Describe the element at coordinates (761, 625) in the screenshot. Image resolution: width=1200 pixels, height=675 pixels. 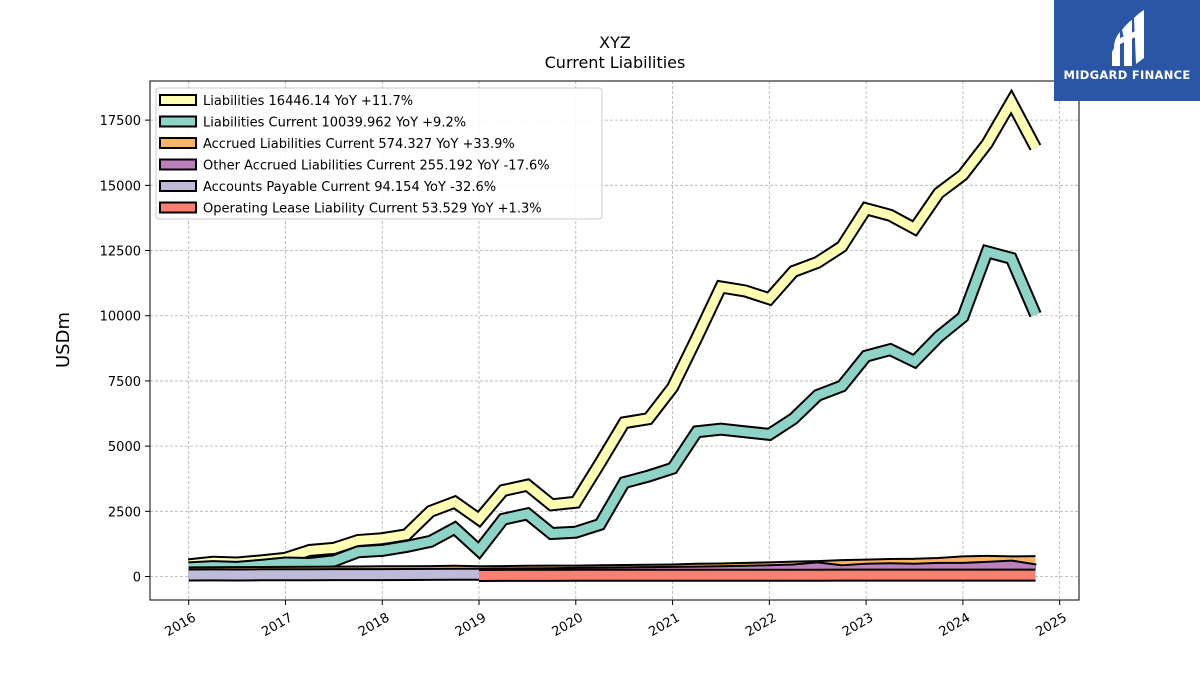
I see `x-tick-label: 2022` at that location.